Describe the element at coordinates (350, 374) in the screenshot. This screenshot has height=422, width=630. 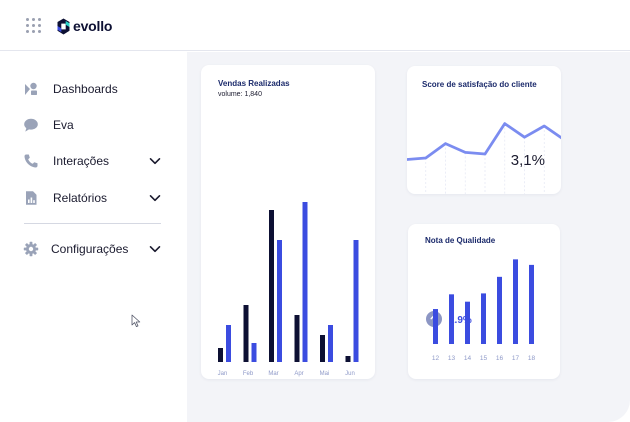
I see `vendas-tick-label: Jun` at that location.